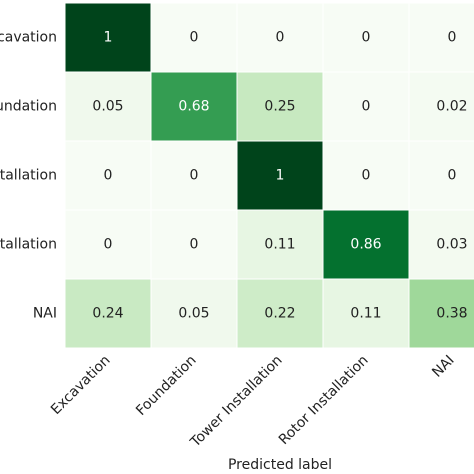  I want to click on cell-label: 0.24, so click(107, 314).